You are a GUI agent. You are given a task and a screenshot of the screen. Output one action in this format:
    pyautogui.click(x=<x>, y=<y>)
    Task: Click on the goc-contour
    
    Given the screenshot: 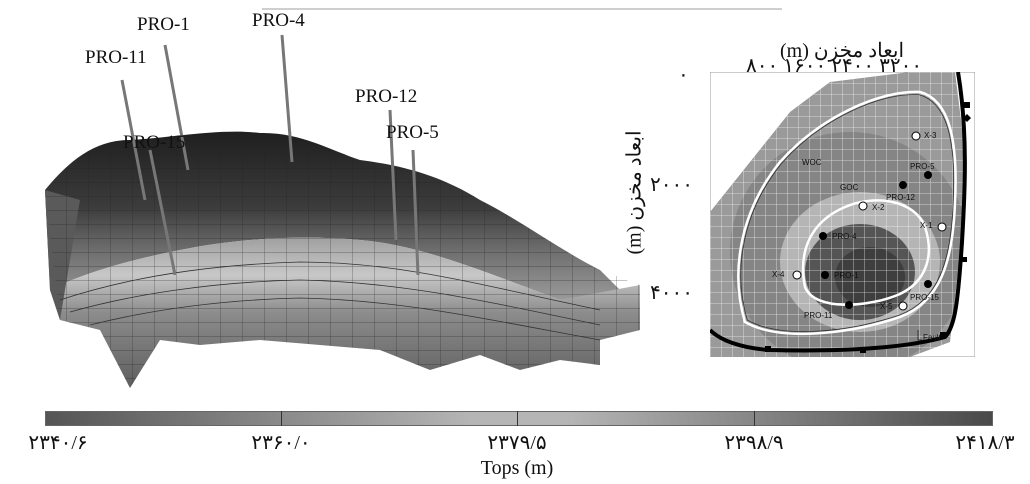 What is the action you would take?
    pyautogui.click(x=865, y=252)
    